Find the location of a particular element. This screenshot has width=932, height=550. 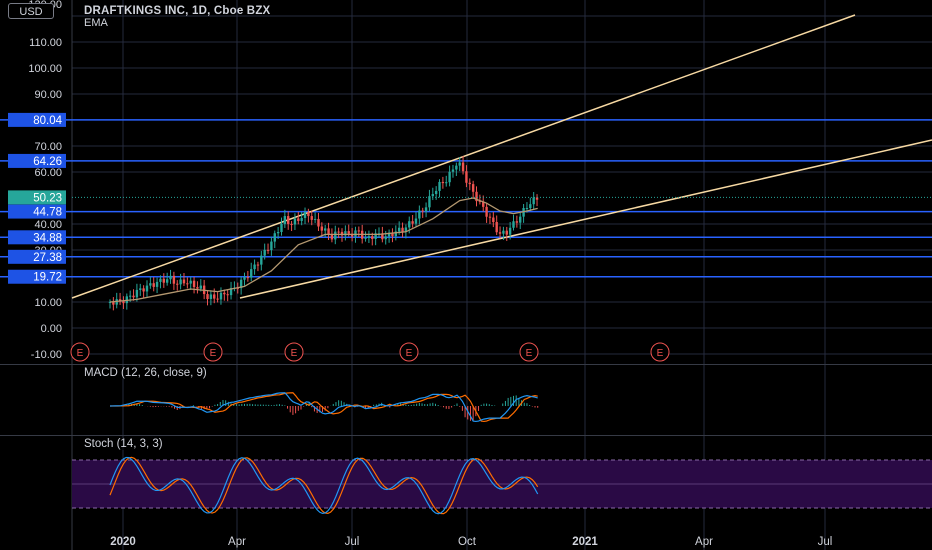

ema-legend-label: EMA is located at coordinates (96, 23).